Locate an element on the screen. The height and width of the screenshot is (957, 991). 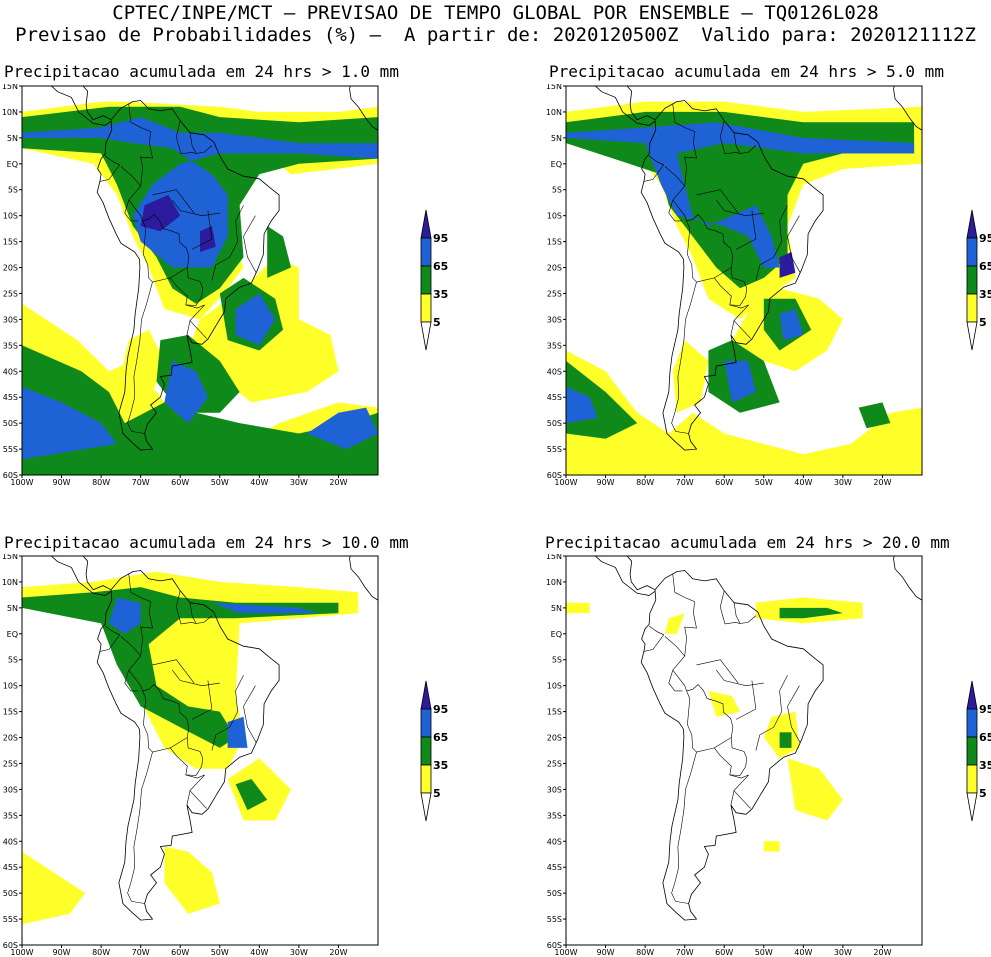
lon-label: 90W is located at coordinates (62, 482).